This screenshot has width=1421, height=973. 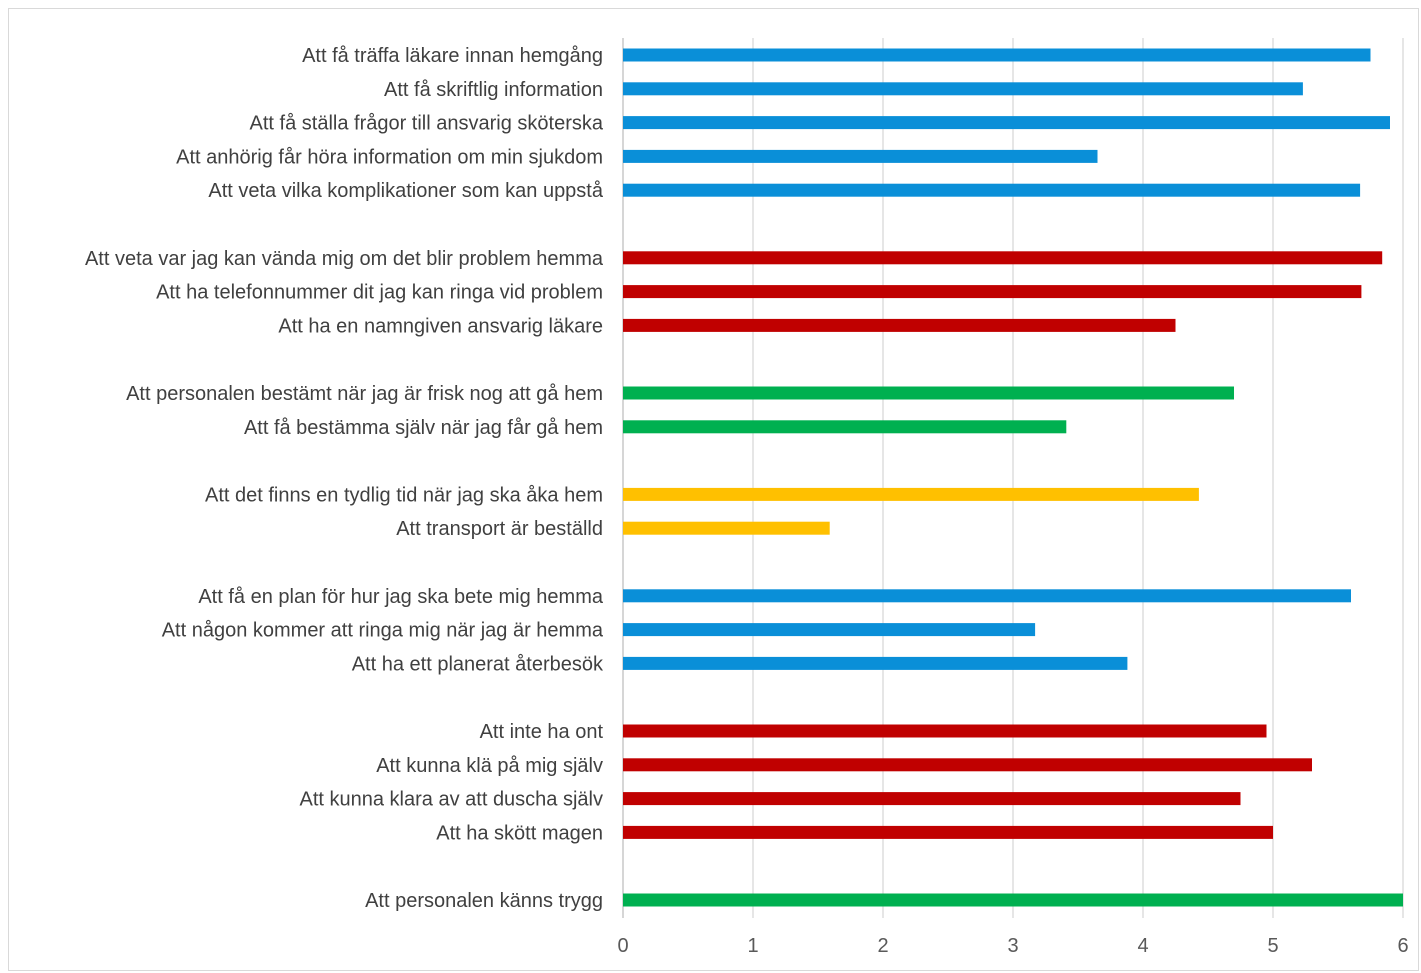 What do you see at coordinates (1402, 946) in the screenshot?
I see `x-tick-label: 6` at bounding box center [1402, 946].